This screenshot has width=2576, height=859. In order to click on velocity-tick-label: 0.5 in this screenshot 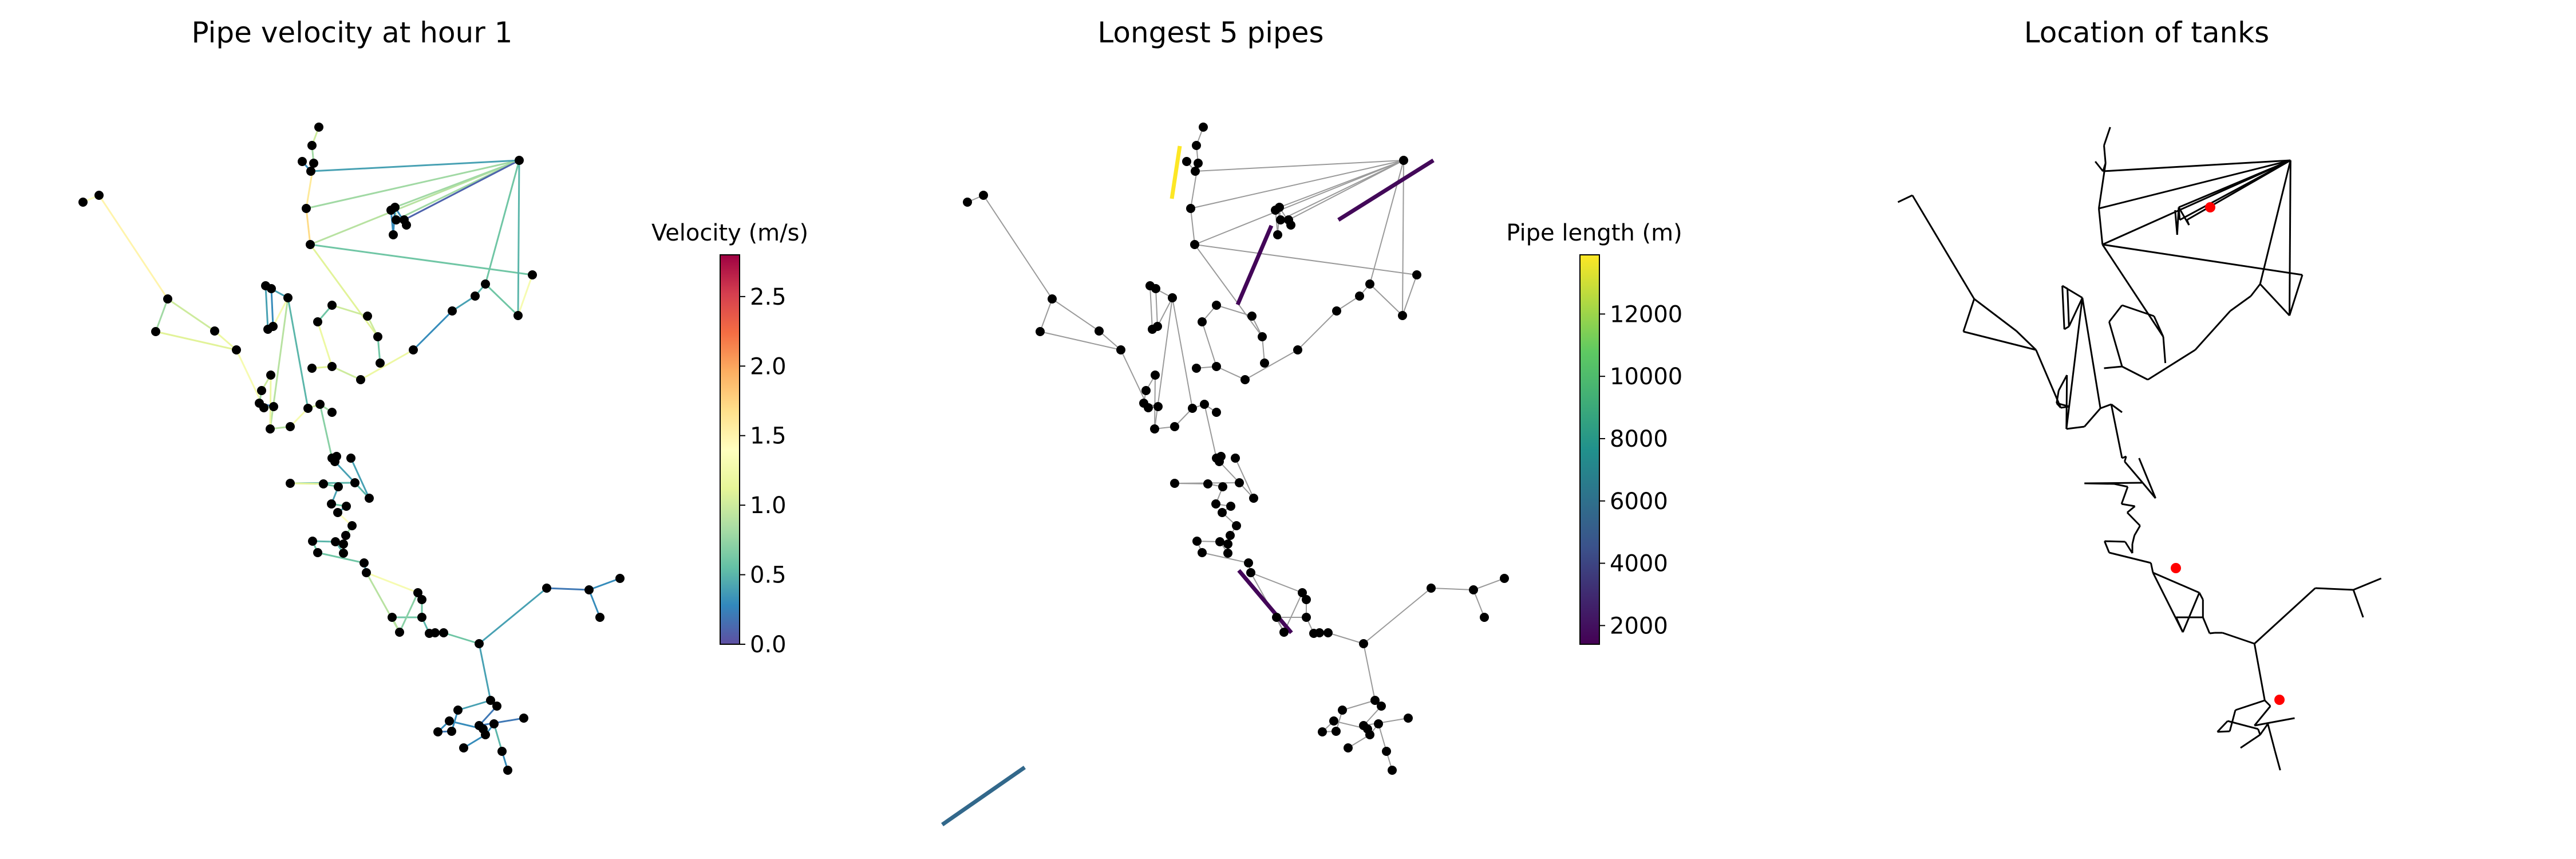, I will do `click(768, 575)`.